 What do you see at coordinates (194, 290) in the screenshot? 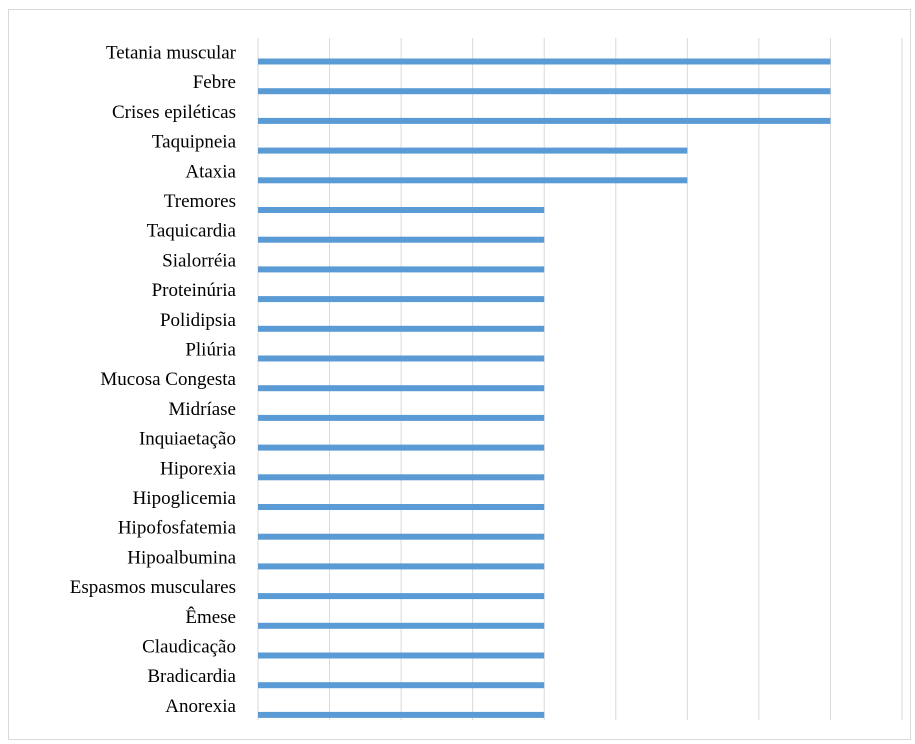
I see `category-label: Proteinúria` at bounding box center [194, 290].